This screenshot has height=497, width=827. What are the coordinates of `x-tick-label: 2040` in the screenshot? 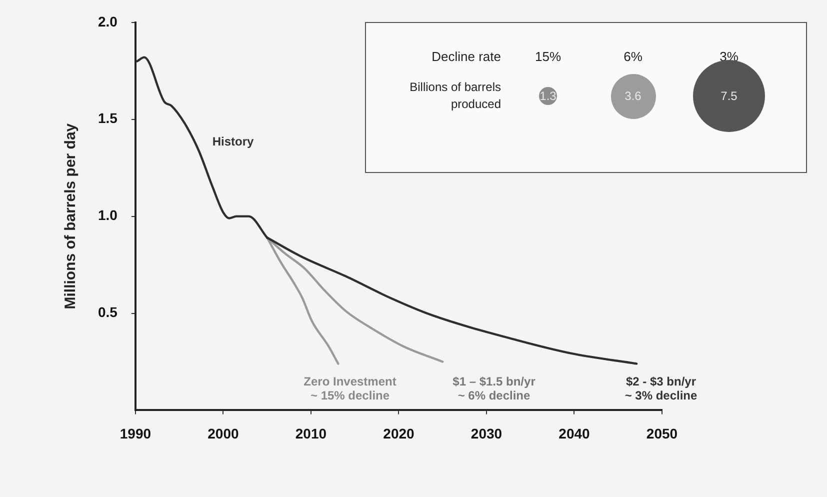 It's located at (574, 433).